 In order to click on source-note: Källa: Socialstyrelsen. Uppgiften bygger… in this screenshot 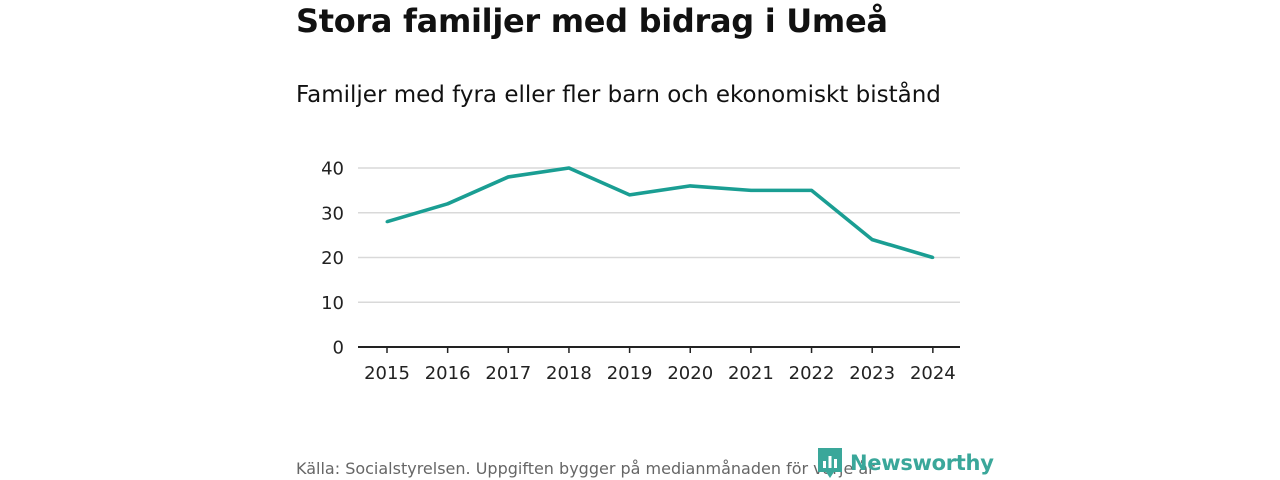, I will do `click(585, 468)`.